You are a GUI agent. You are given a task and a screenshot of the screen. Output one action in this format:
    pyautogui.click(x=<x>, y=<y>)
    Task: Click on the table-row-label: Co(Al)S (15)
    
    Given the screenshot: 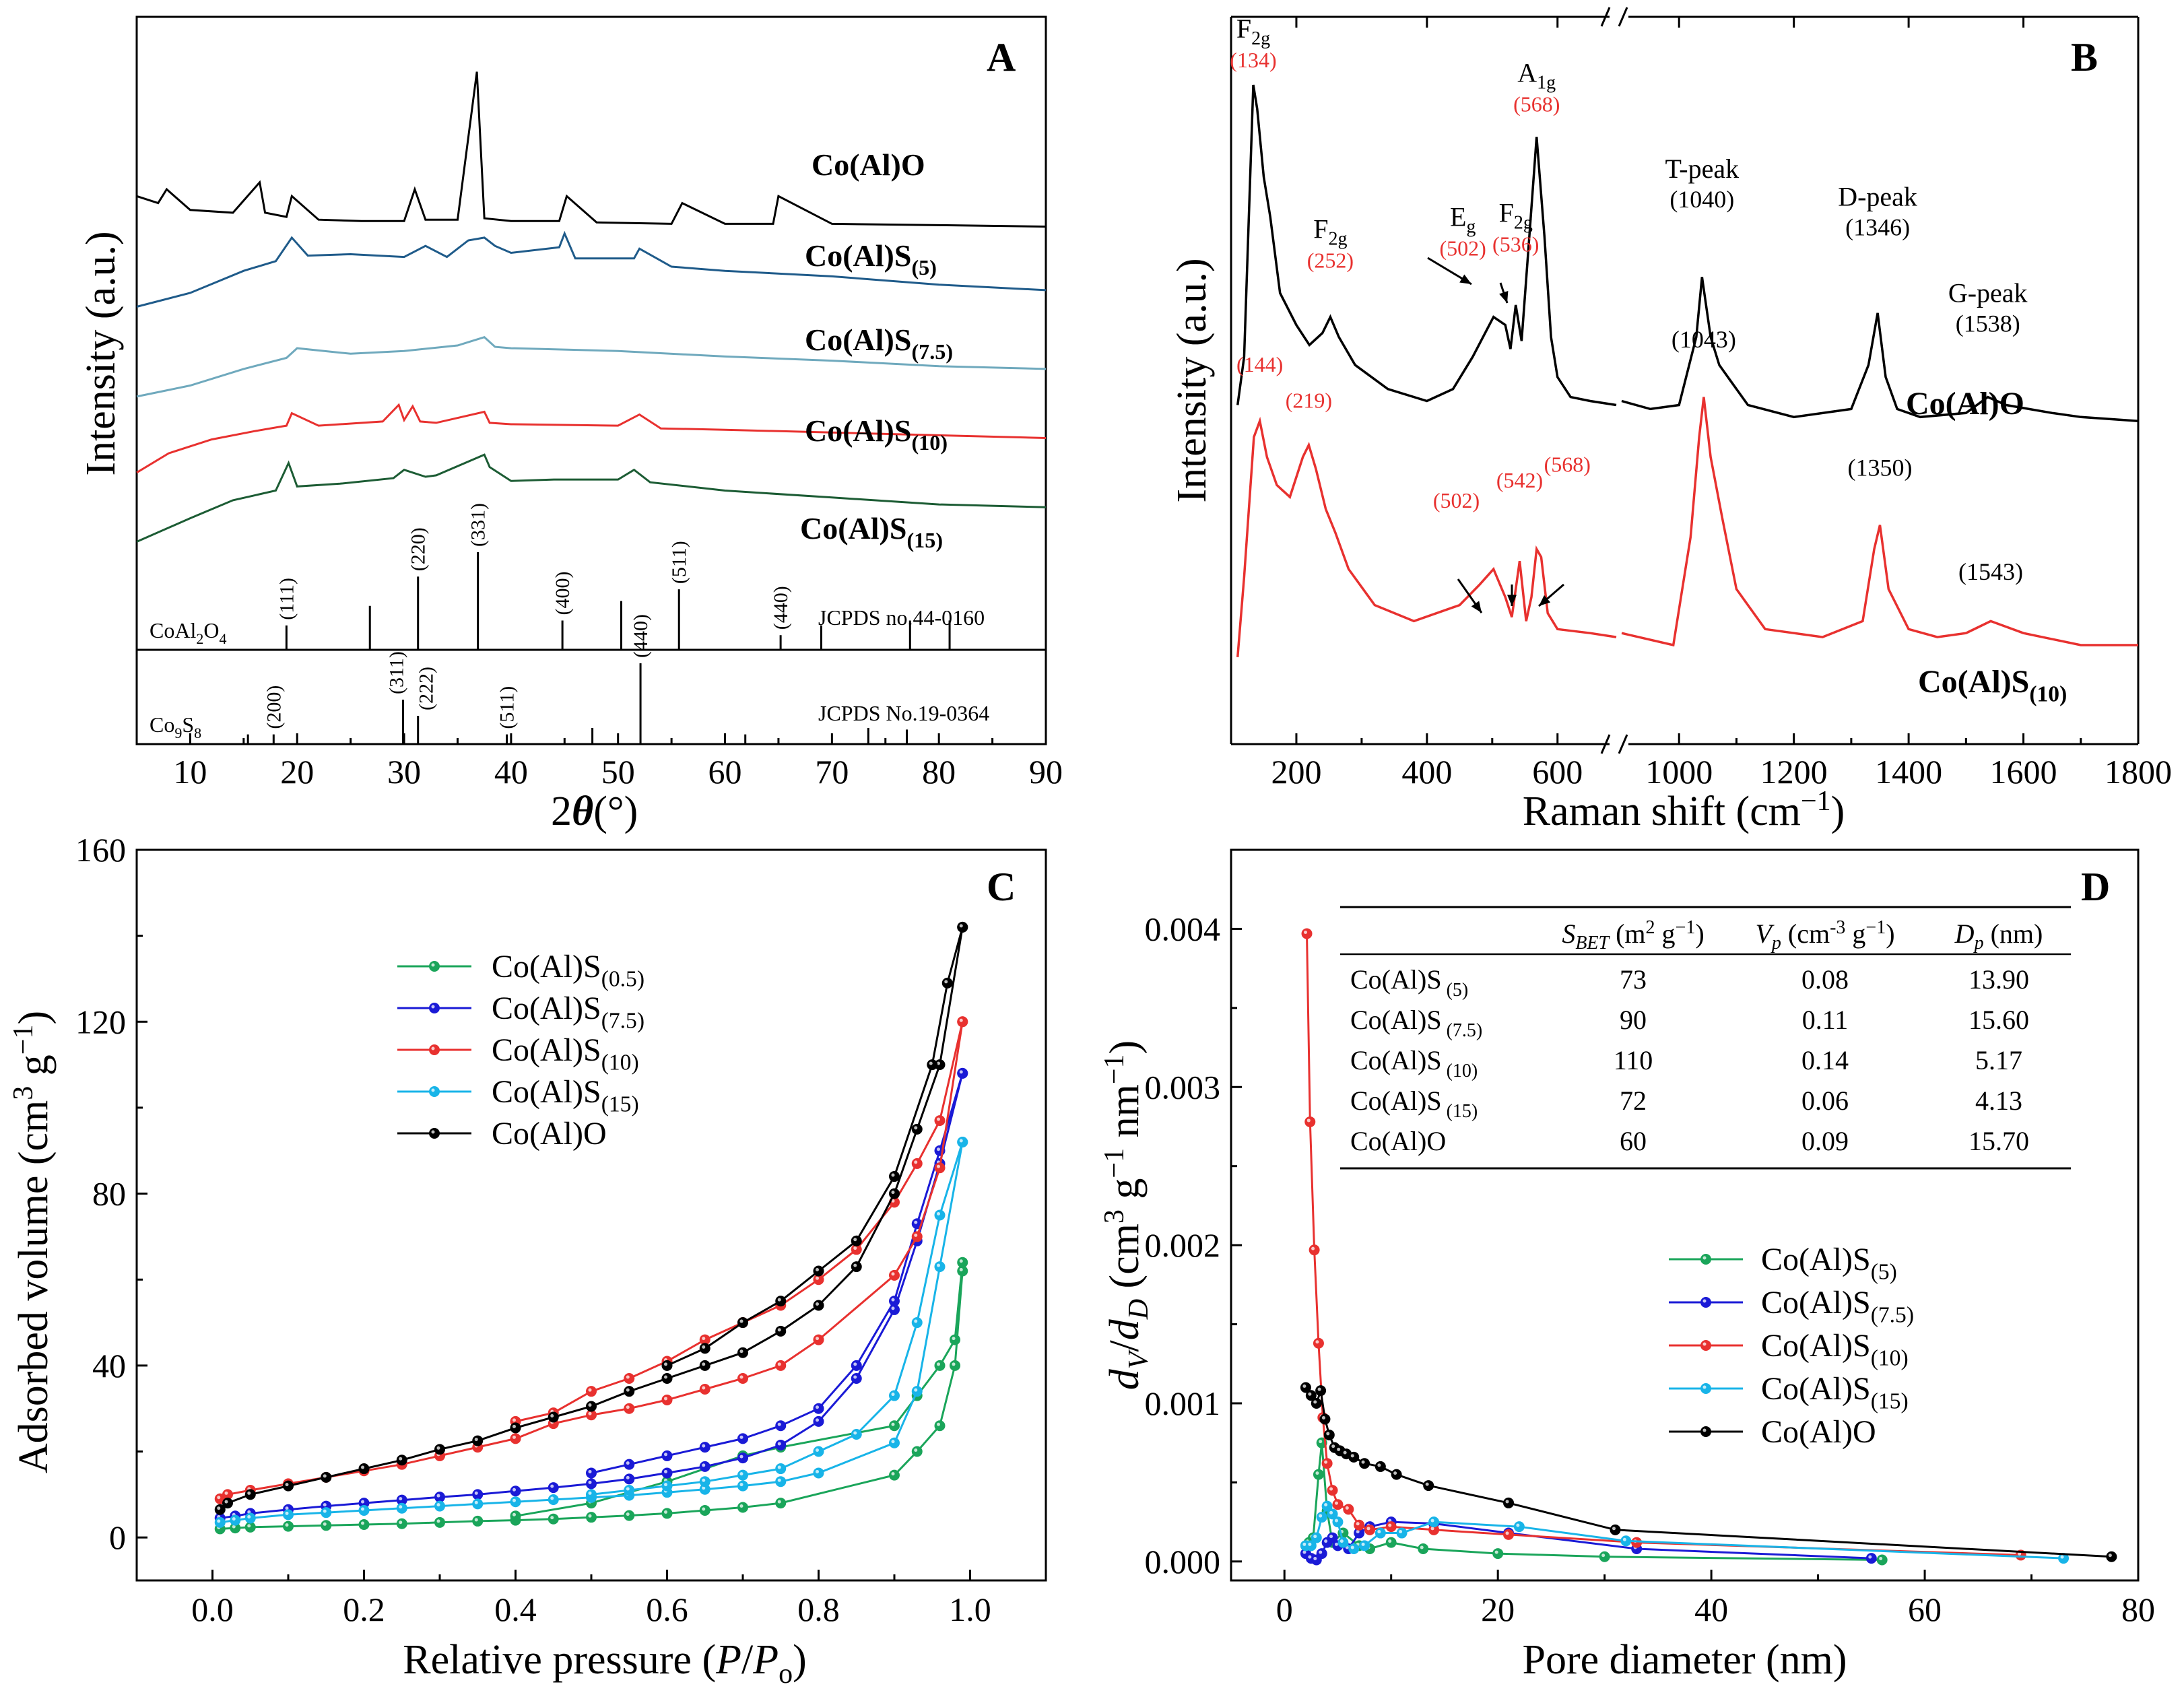 What is the action you would take?
    pyautogui.click(x=1414, y=1104)
    